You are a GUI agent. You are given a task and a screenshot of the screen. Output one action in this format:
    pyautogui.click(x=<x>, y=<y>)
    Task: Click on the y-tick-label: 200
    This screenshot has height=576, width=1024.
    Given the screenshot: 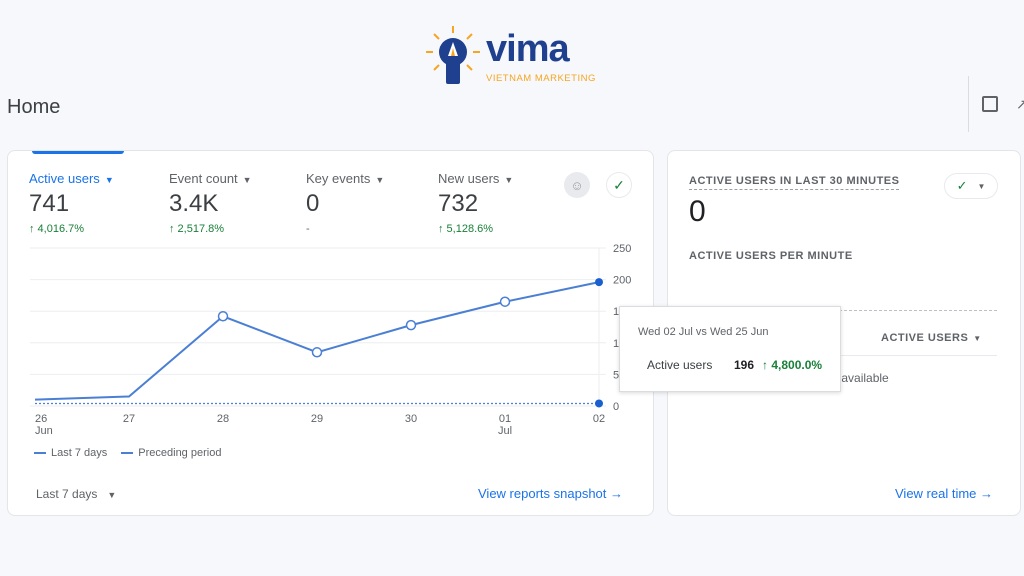 What is the action you would take?
    pyautogui.click(x=622, y=281)
    